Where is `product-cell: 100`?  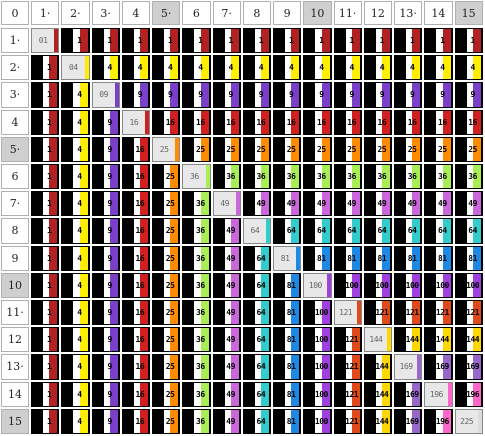
product-cell: 100 is located at coordinates (317, 313).